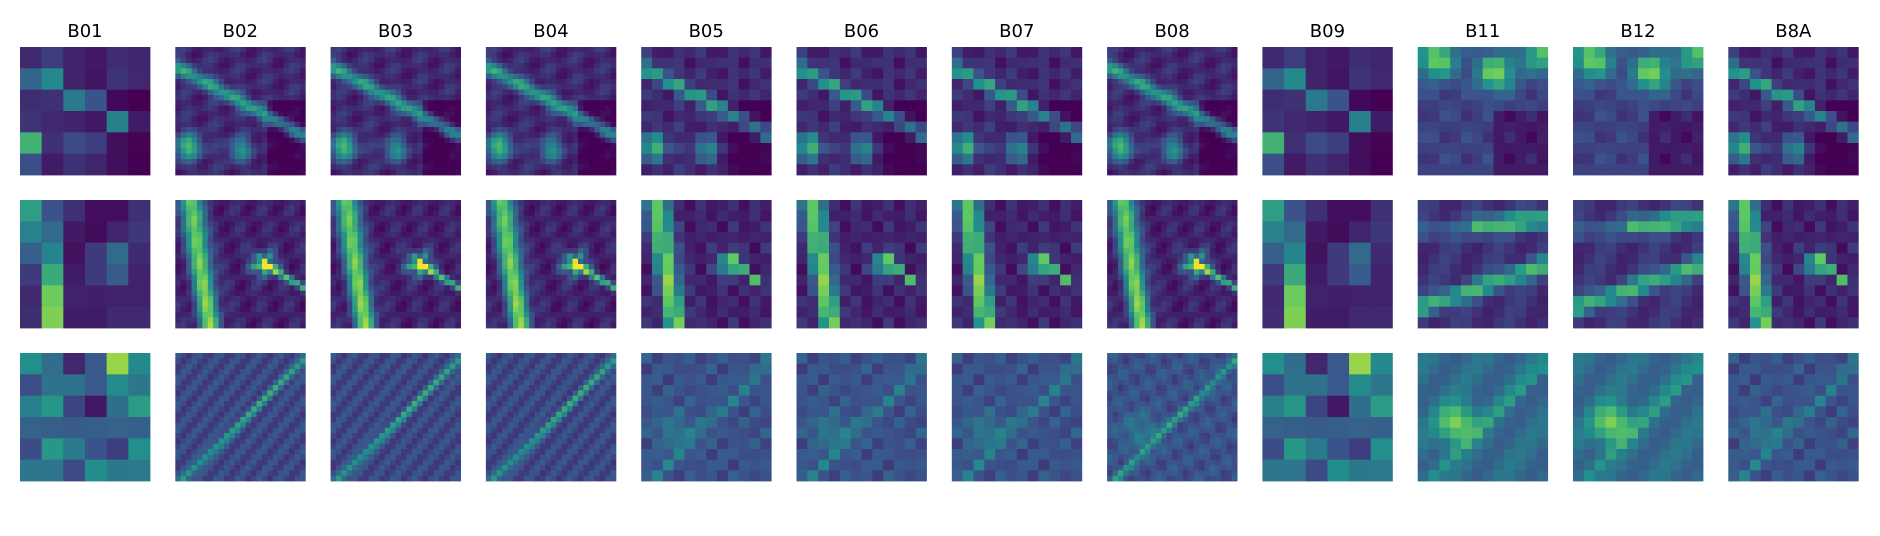 The width and height of the screenshot is (1880, 536). Describe the element at coordinates (1793, 31) in the screenshot. I see `band-title-b8a: B8A` at that location.